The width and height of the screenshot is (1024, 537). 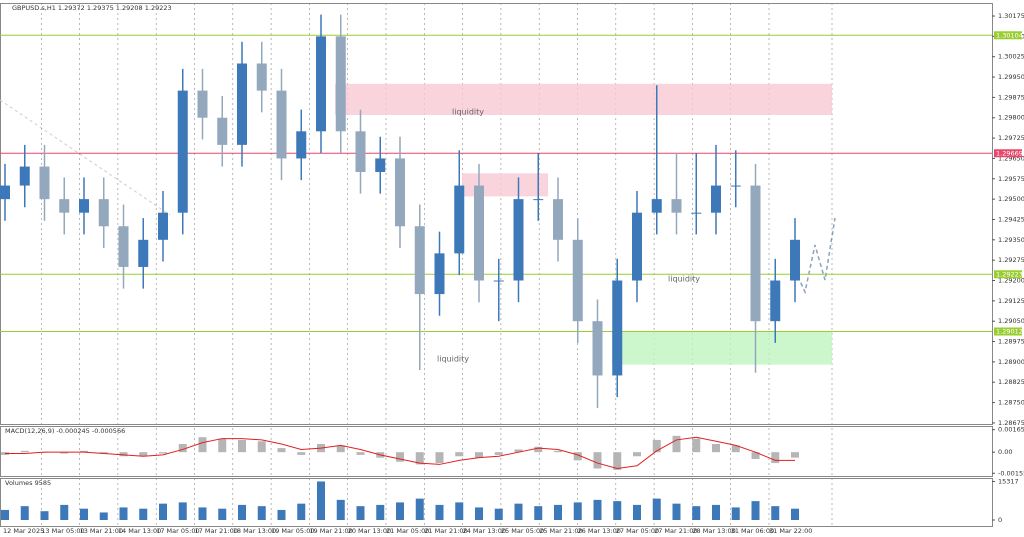 I want to click on y-tick-label: 1.29425, so click(x=1011, y=219).